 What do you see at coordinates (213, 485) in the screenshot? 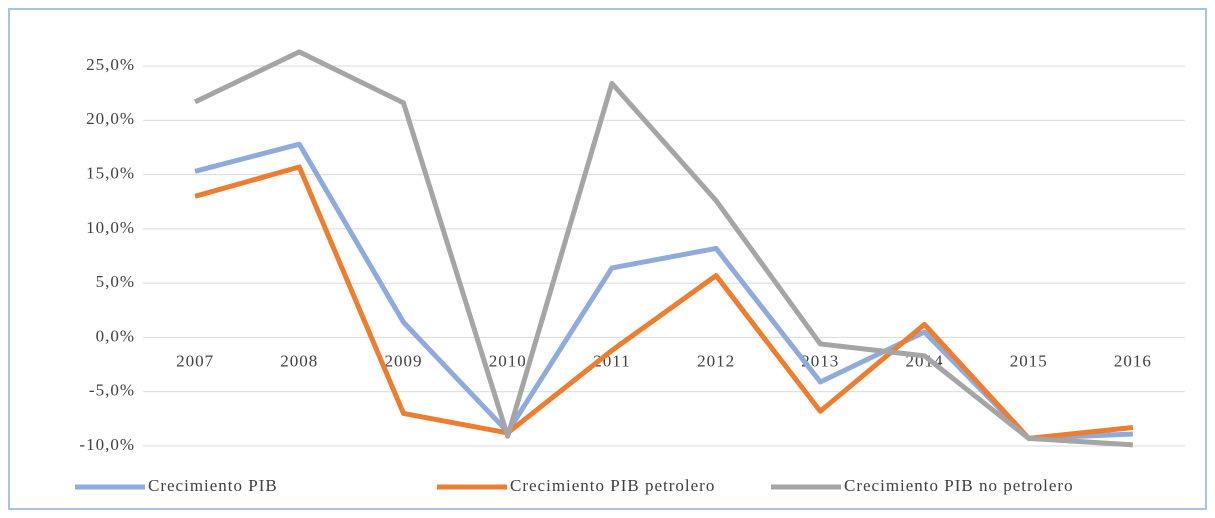
I see `legend-label: Crecimiento PIB` at bounding box center [213, 485].